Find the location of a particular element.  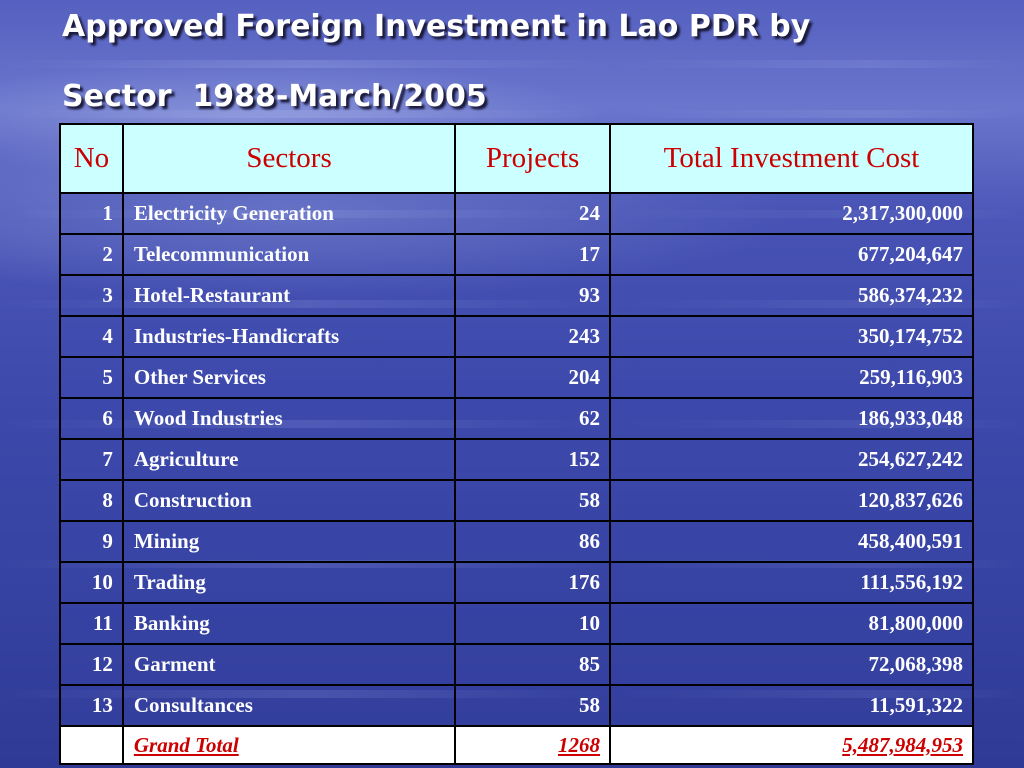

row-sector: Consultances is located at coordinates (289, 705).